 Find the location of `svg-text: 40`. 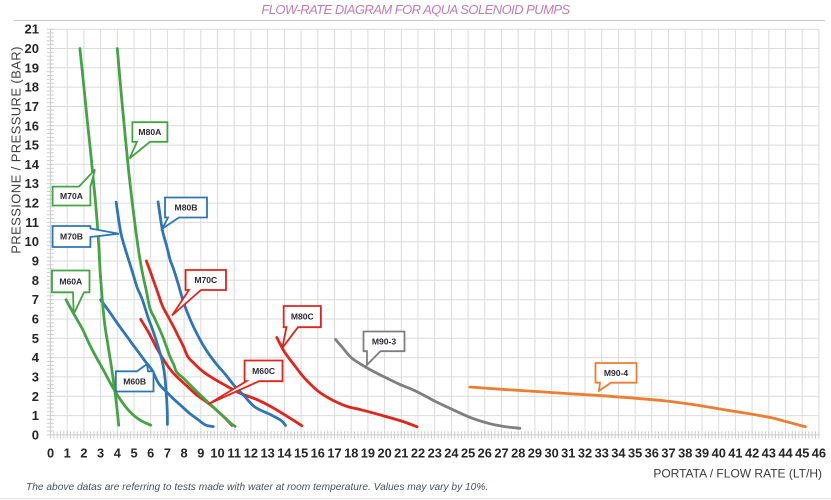

svg-text: 40 is located at coordinates (719, 453).